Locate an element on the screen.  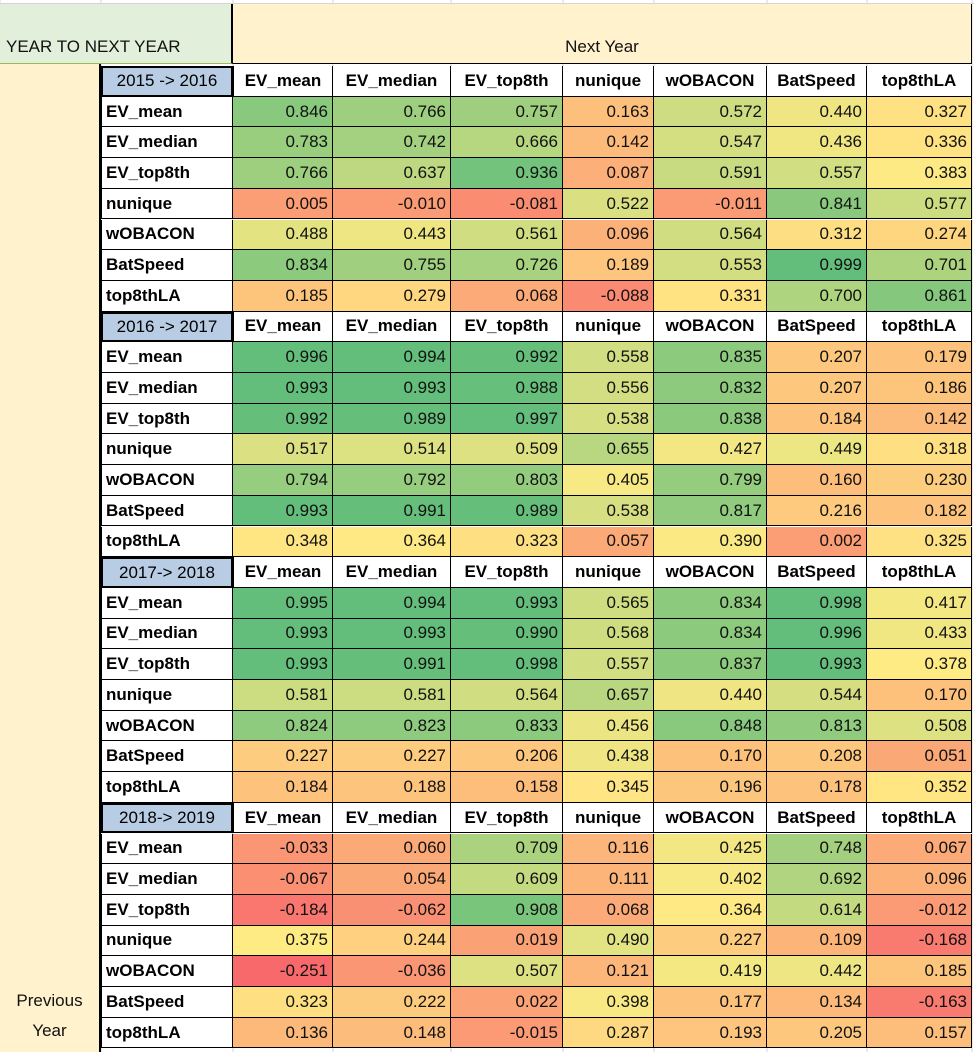
column-header: BatSpeed is located at coordinates (817, 327).